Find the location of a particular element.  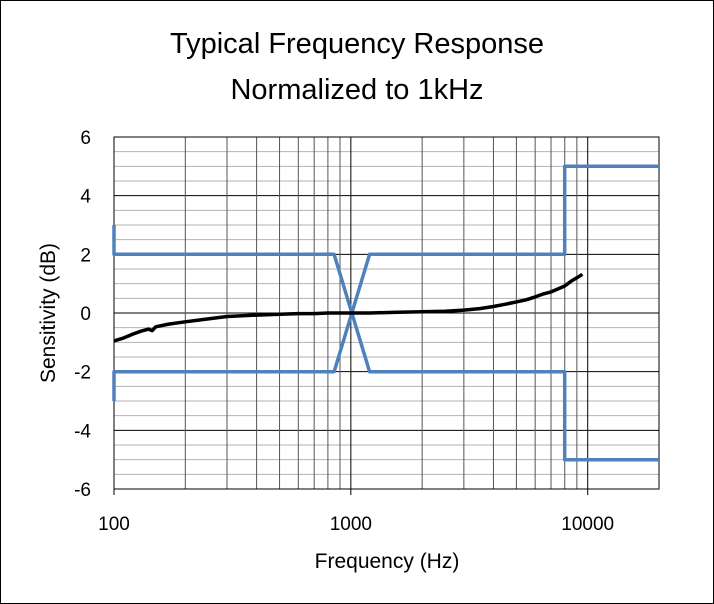

y-tick-label: 4 is located at coordinates (85, 197).